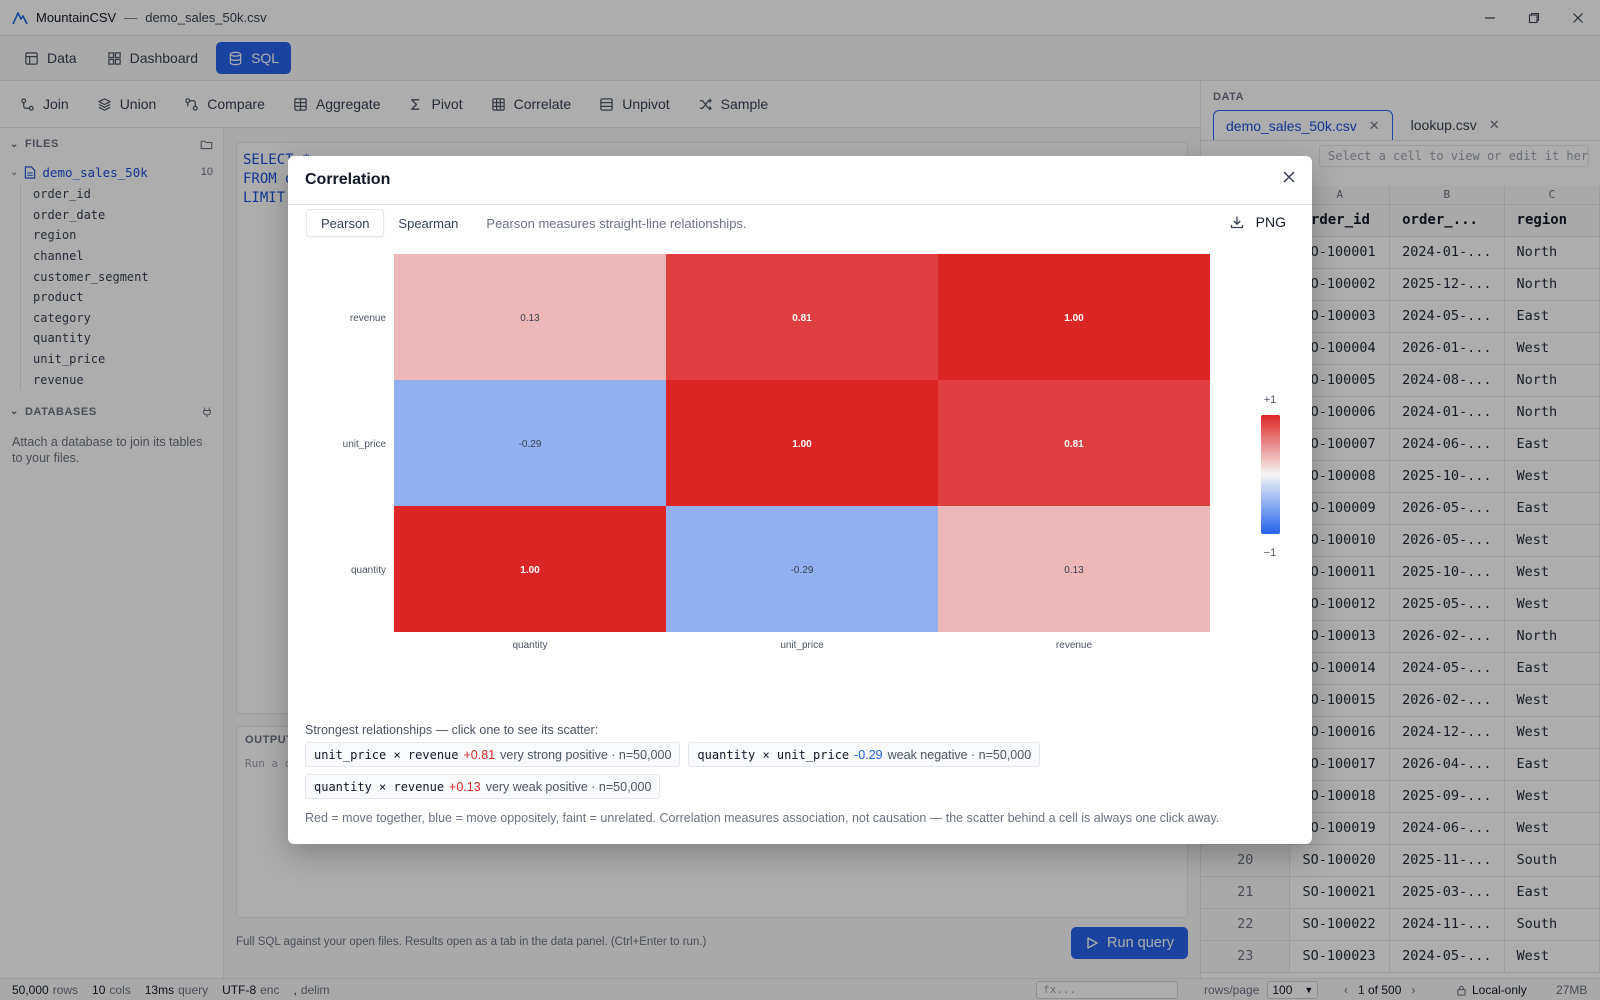 The height and width of the screenshot is (1000, 1600). Describe the element at coordinates (1340, 195) in the screenshot. I see `grid-cell: A` at that location.